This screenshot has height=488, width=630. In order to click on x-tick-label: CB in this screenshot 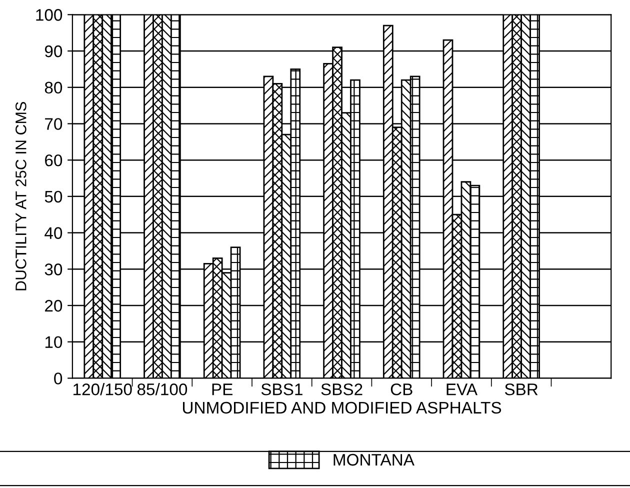, I will do `click(401, 390)`.